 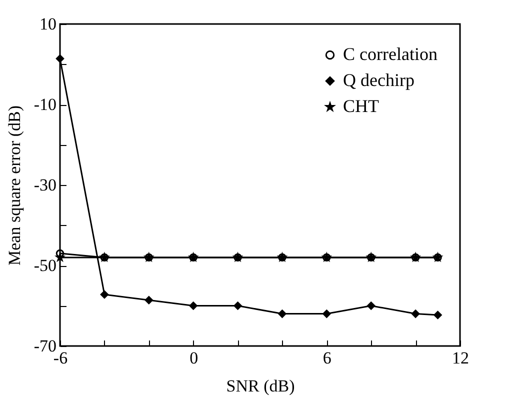 What do you see at coordinates (361, 106) in the screenshot?
I see `legend-label: CHT` at bounding box center [361, 106].